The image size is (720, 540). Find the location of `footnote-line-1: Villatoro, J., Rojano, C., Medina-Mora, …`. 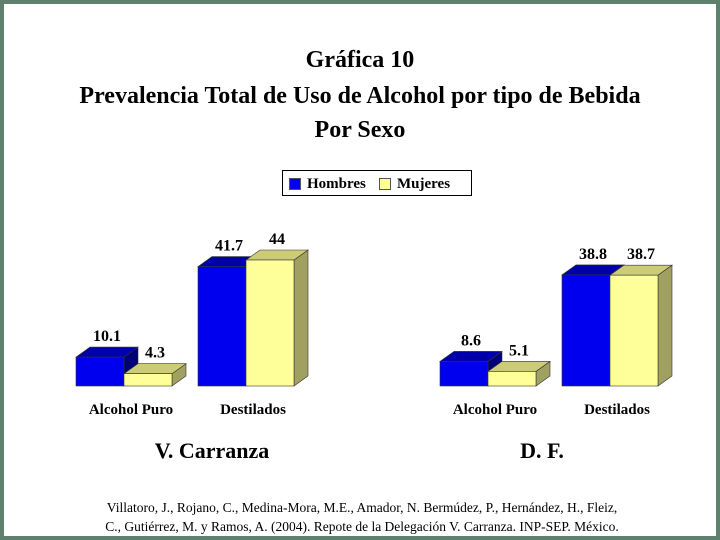

footnote-line-1: Villatoro, J., Rojano, C., Medina-Mora, … is located at coordinates (362, 507).